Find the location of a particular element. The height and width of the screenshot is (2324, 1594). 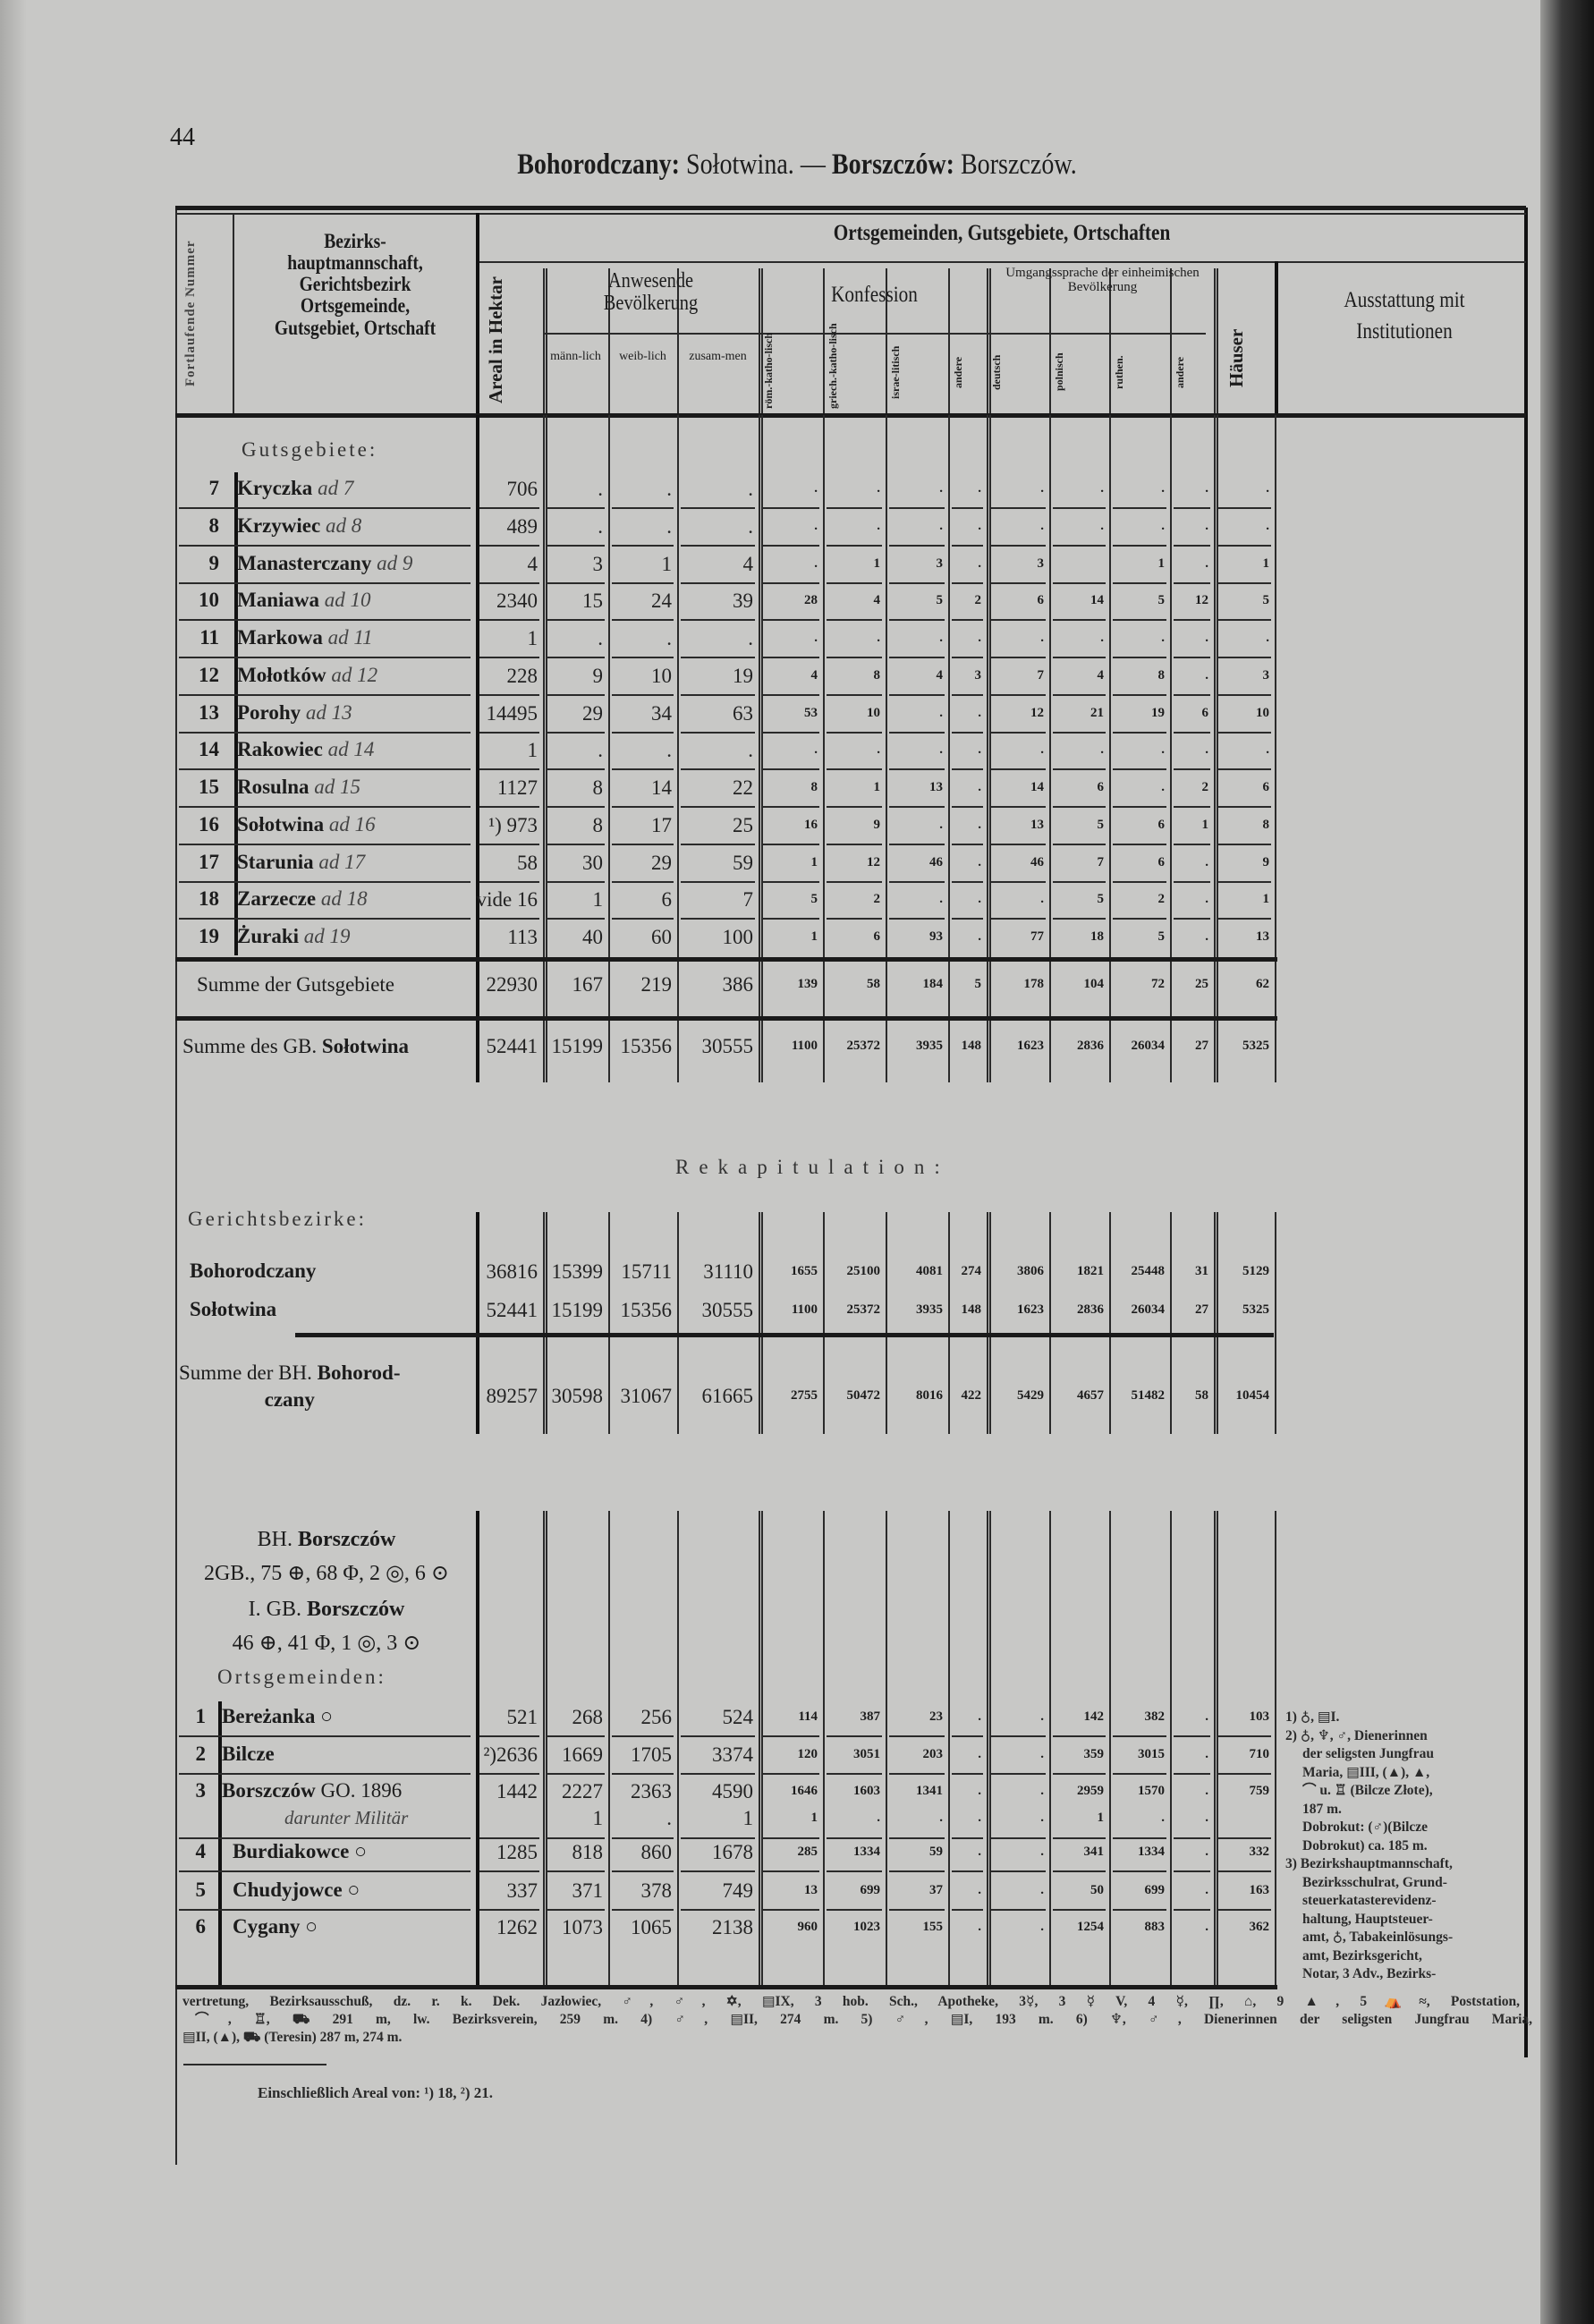

cell-value: 19 is located at coordinates (743, 676).